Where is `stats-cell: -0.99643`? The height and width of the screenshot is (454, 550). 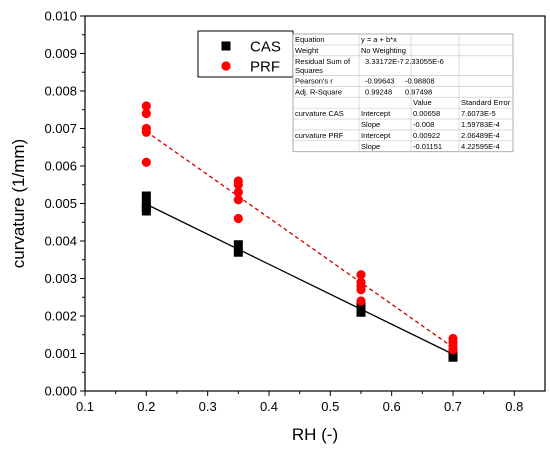 stats-cell: -0.99643 is located at coordinates (380, 80).